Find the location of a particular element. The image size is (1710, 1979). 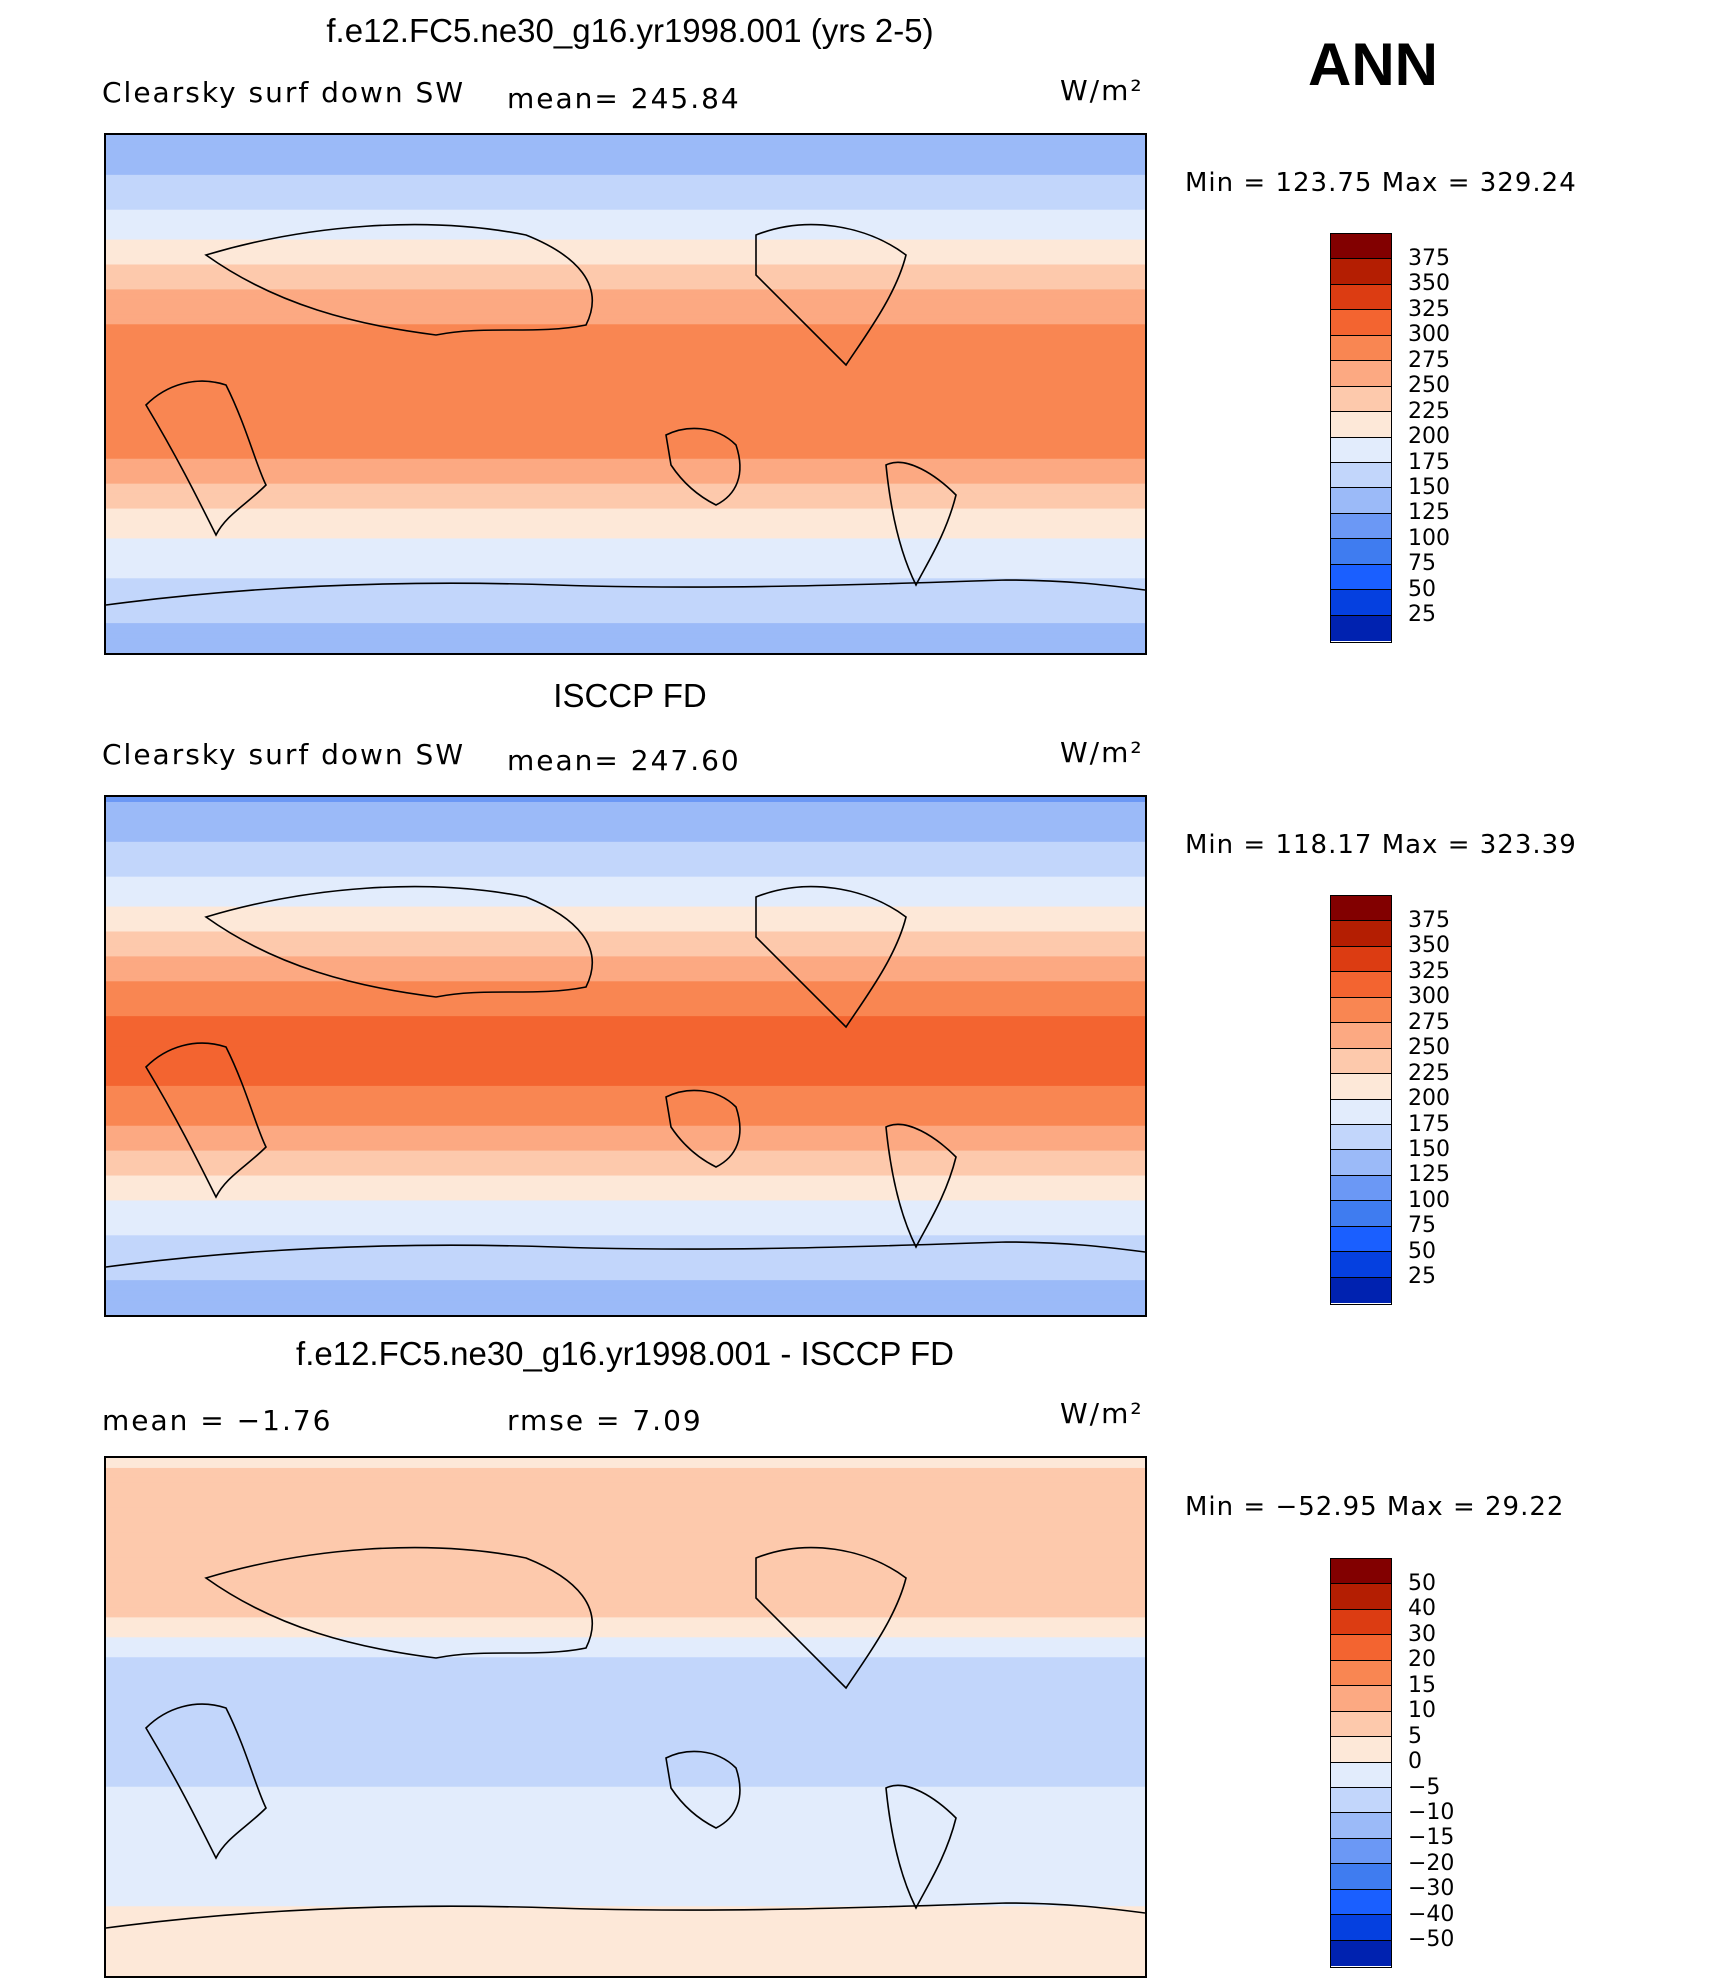

colorbar-tick-label: −15 is located at coordinates (1431, 1838).